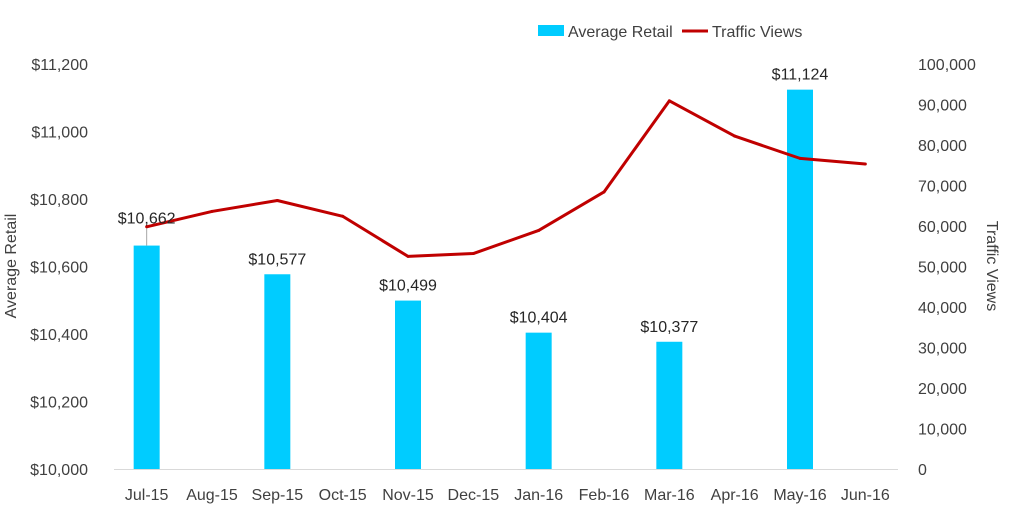  Describe the element at coordinates (343, 495) in the screenshot. I see `x-tick-label: Oct-15` at that location.